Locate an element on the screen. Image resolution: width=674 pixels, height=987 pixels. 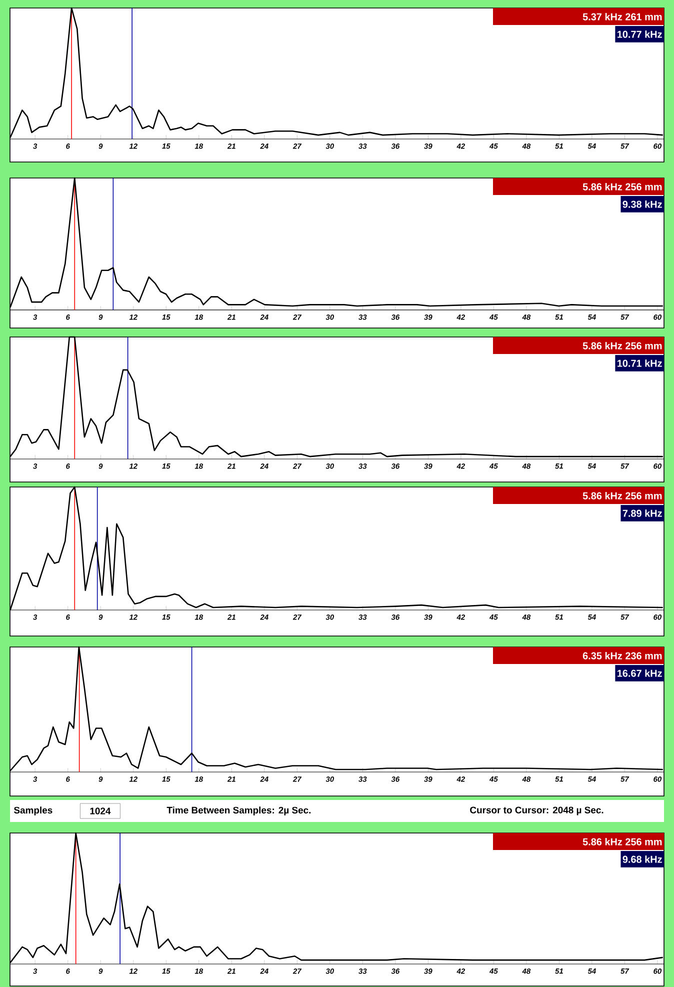
annotation: 5.37 kHz 261 mm is located at coordinates (622, 16).